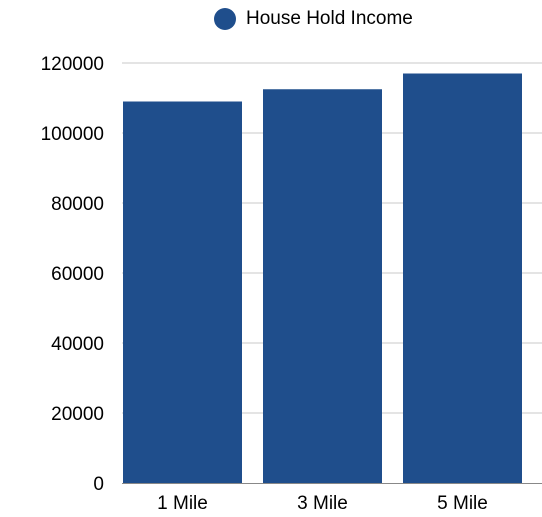 The width and height of the screenshot is (542, 517). Describe the element at coordinates (329, 18) in the screenshot. I see `legend-label-household-income: House Hold Income` at that location.